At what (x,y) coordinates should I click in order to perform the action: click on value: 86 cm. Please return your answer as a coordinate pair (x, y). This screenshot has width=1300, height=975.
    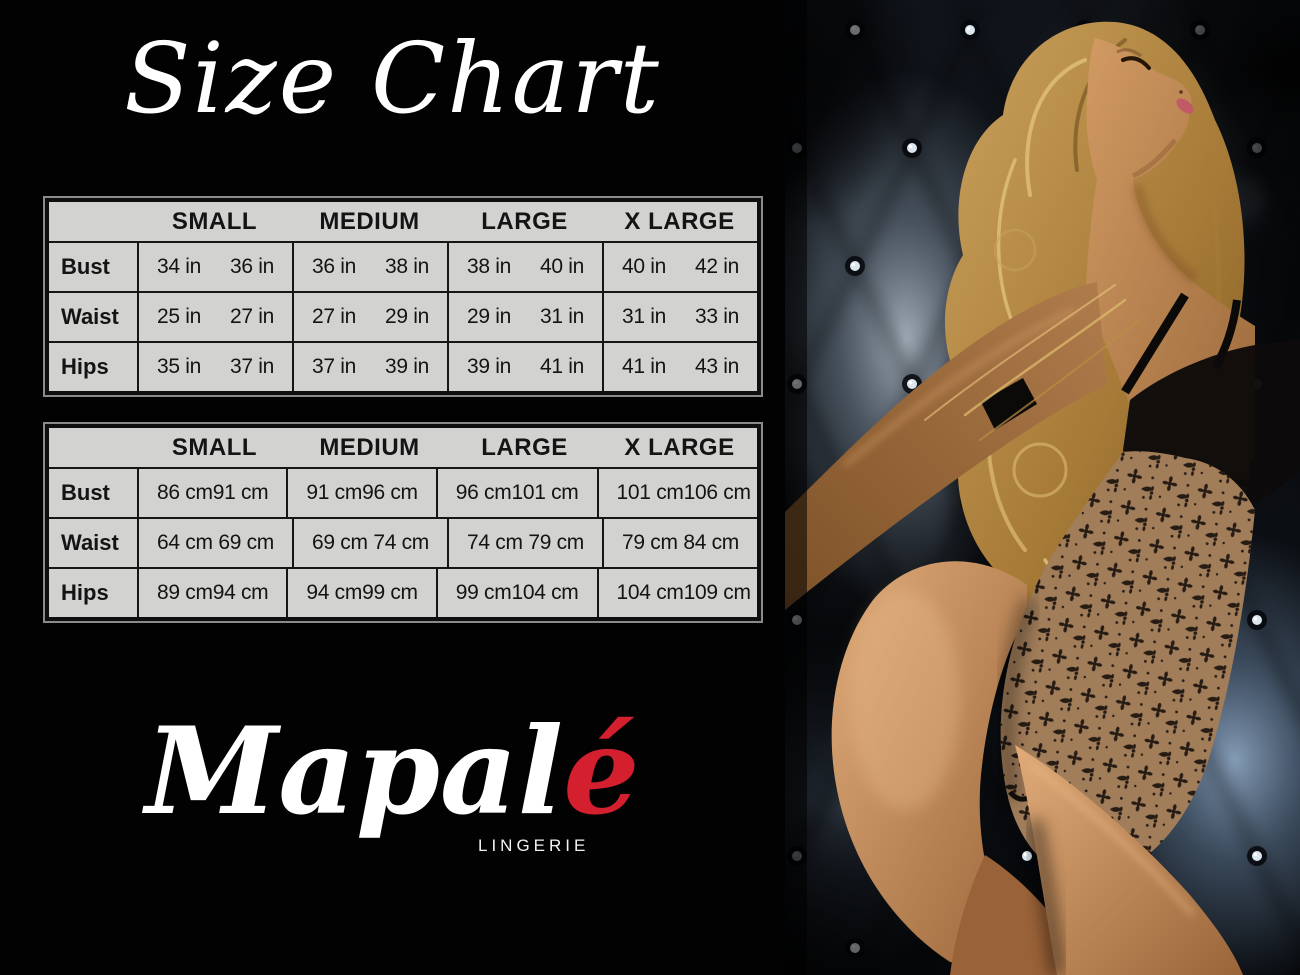
    Looking at the image, I should click on (185, 492).